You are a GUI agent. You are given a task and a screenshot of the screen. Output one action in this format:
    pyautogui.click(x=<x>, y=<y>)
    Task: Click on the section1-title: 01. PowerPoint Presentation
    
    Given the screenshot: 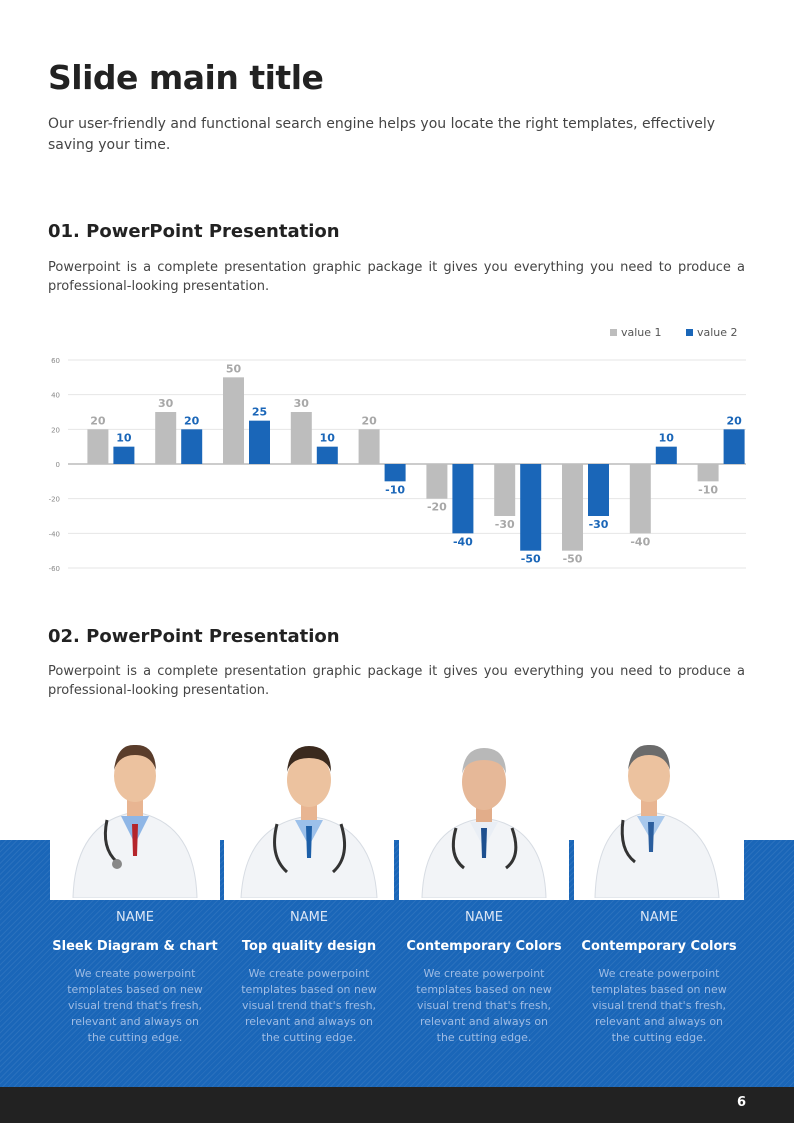 What is the action you would take?
    pyautogui.click(x=194, y=231)
    